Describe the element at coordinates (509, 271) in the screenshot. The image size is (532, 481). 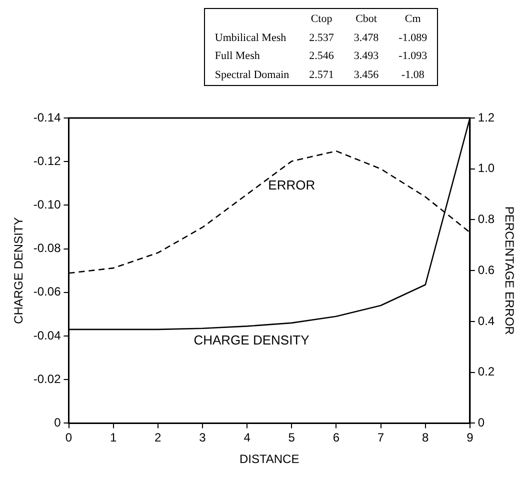
I see `y2-axis-title: PERCENTAGE ERROR` at that location.